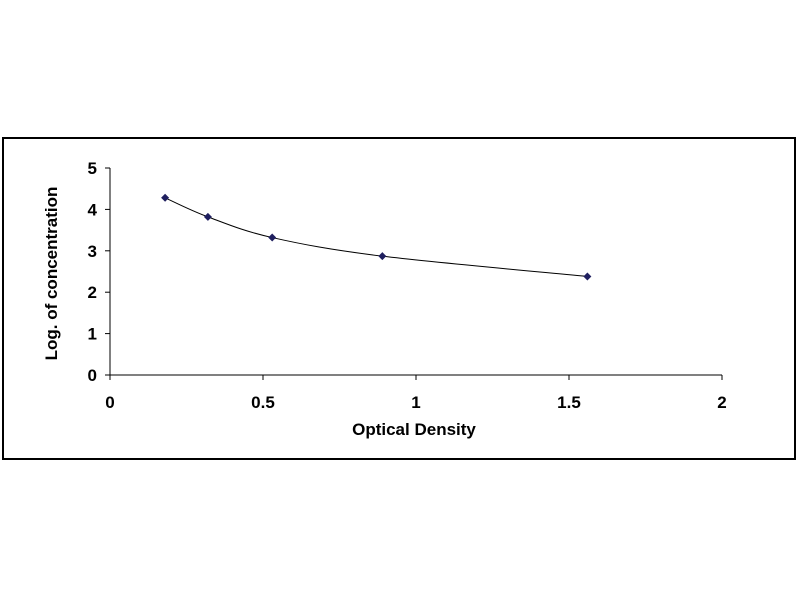  I want to click on x-tick-label: 2, so click(721, 402).